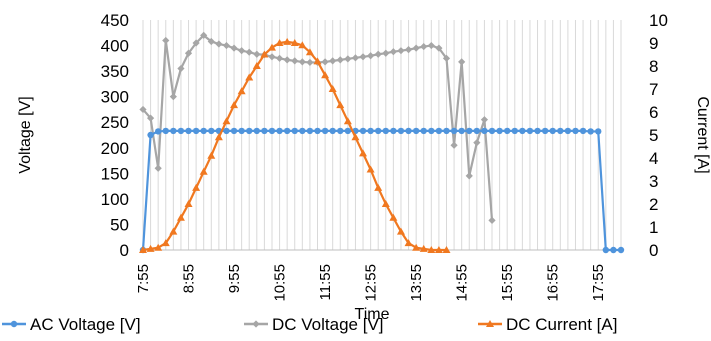 This screenshot has width=711, height=341. What do you see at coordinates (115, 20) in the screenshot?
I see `y-tick-label: 450` at bounding box center [115, 20].